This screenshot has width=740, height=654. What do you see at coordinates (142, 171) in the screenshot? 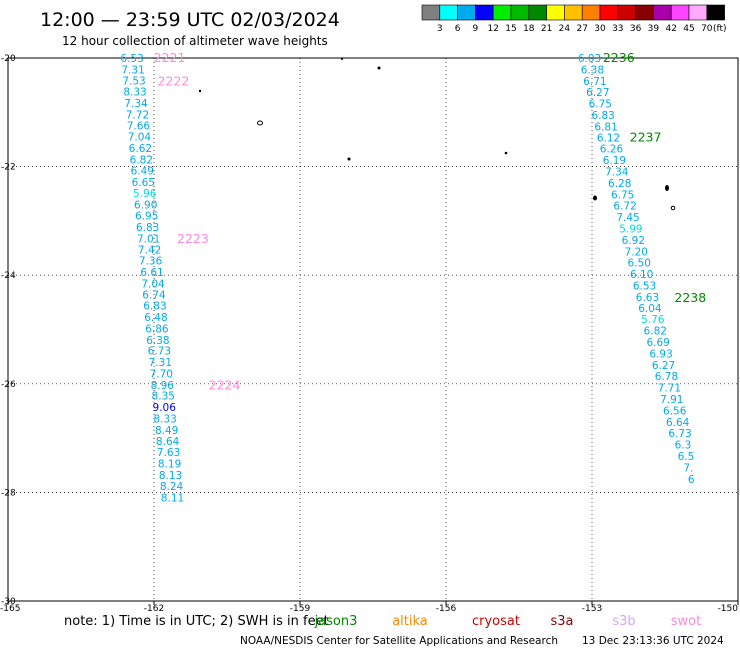
I see `wave-height-value: 6.49` at bounding box center [142, 171].